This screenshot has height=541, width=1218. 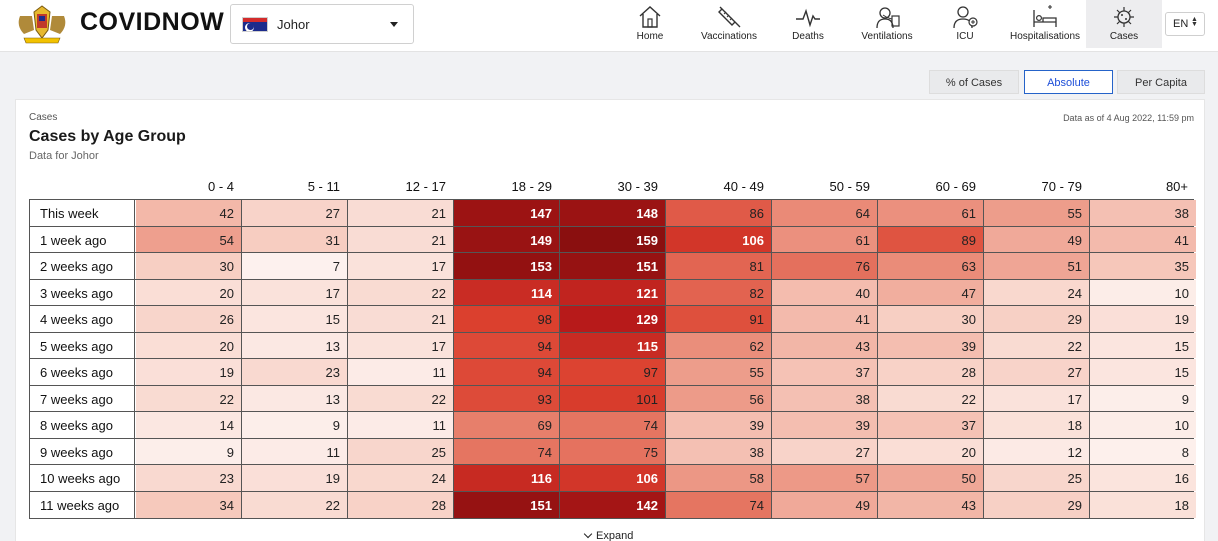 I want to click on heatmap-cell: 148, so click(x=613, y=213).